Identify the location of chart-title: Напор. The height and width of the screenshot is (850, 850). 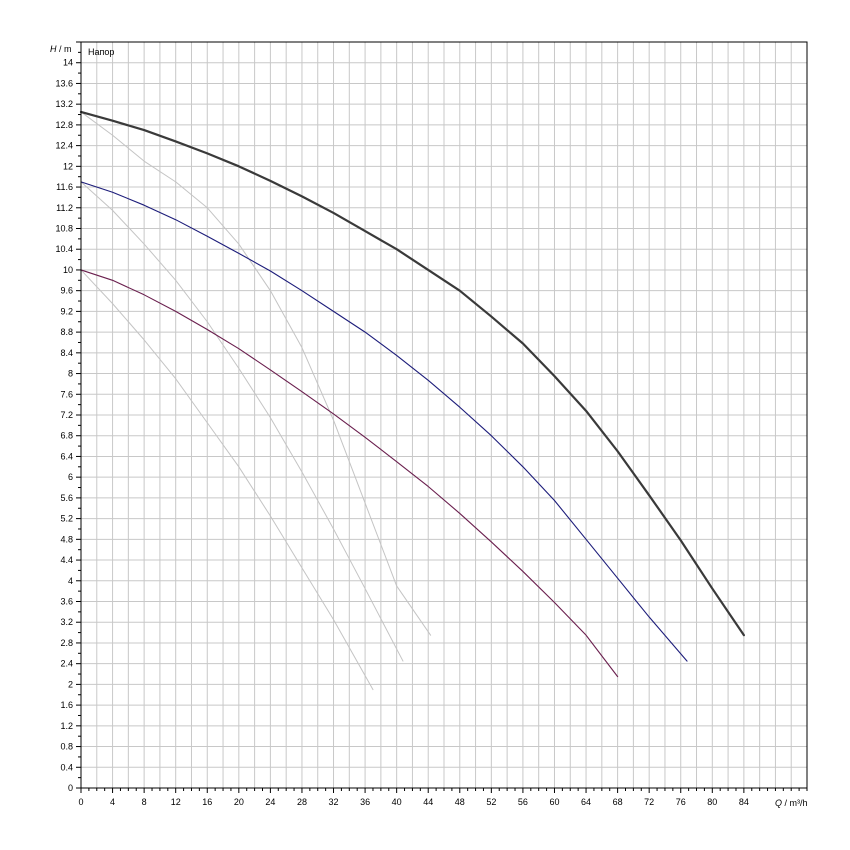
(101, 52).